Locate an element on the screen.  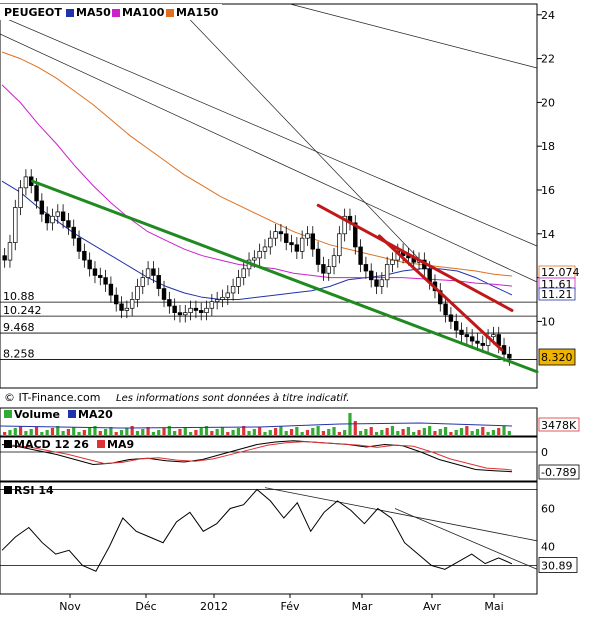
macd-tick-label: 0 is located at coordinates (544, 452).